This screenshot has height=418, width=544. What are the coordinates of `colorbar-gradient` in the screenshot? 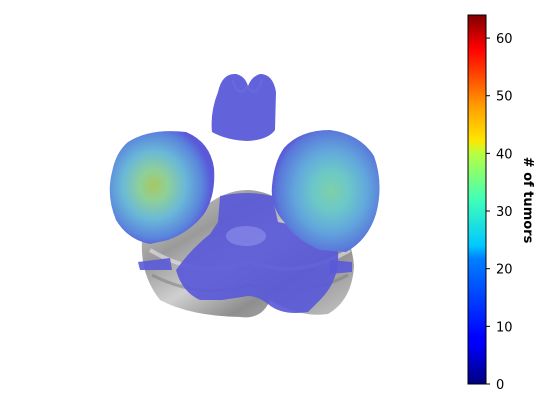 It's located at (477, 199).